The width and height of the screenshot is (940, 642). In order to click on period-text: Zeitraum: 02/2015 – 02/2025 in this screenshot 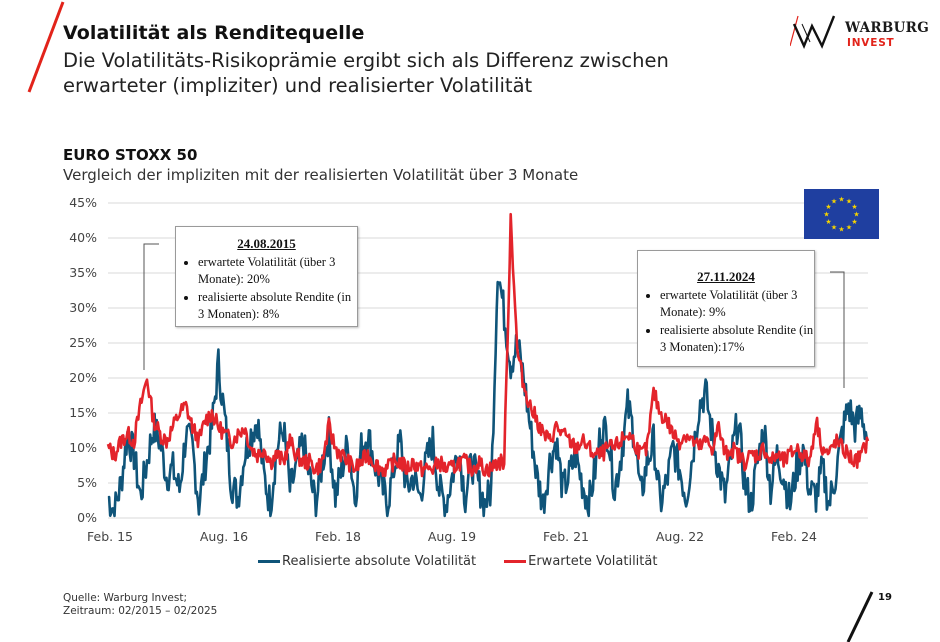, I will do `click(140, 611)`.